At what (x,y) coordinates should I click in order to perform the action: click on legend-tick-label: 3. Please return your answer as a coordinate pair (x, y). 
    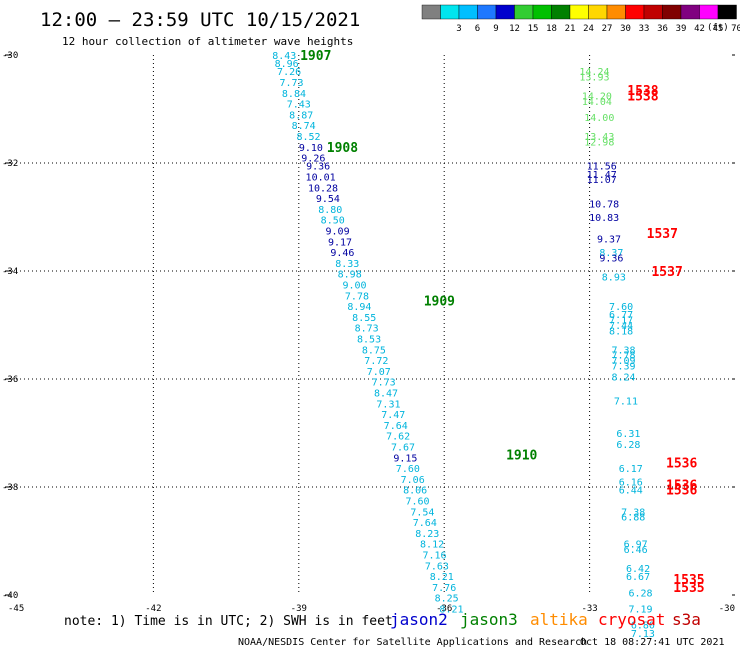
    Looking at the image, I should click on (458, 29).